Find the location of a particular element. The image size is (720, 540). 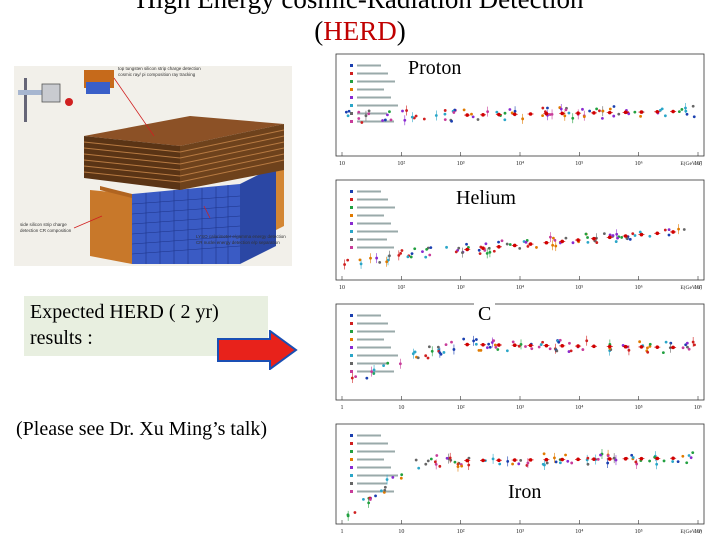

iron-spectrum-panel: 1 10 10² 10³ 10⁴ 10⁵ 10⁶ E(GeV/n) Iron is located at coordinates (507, 478).